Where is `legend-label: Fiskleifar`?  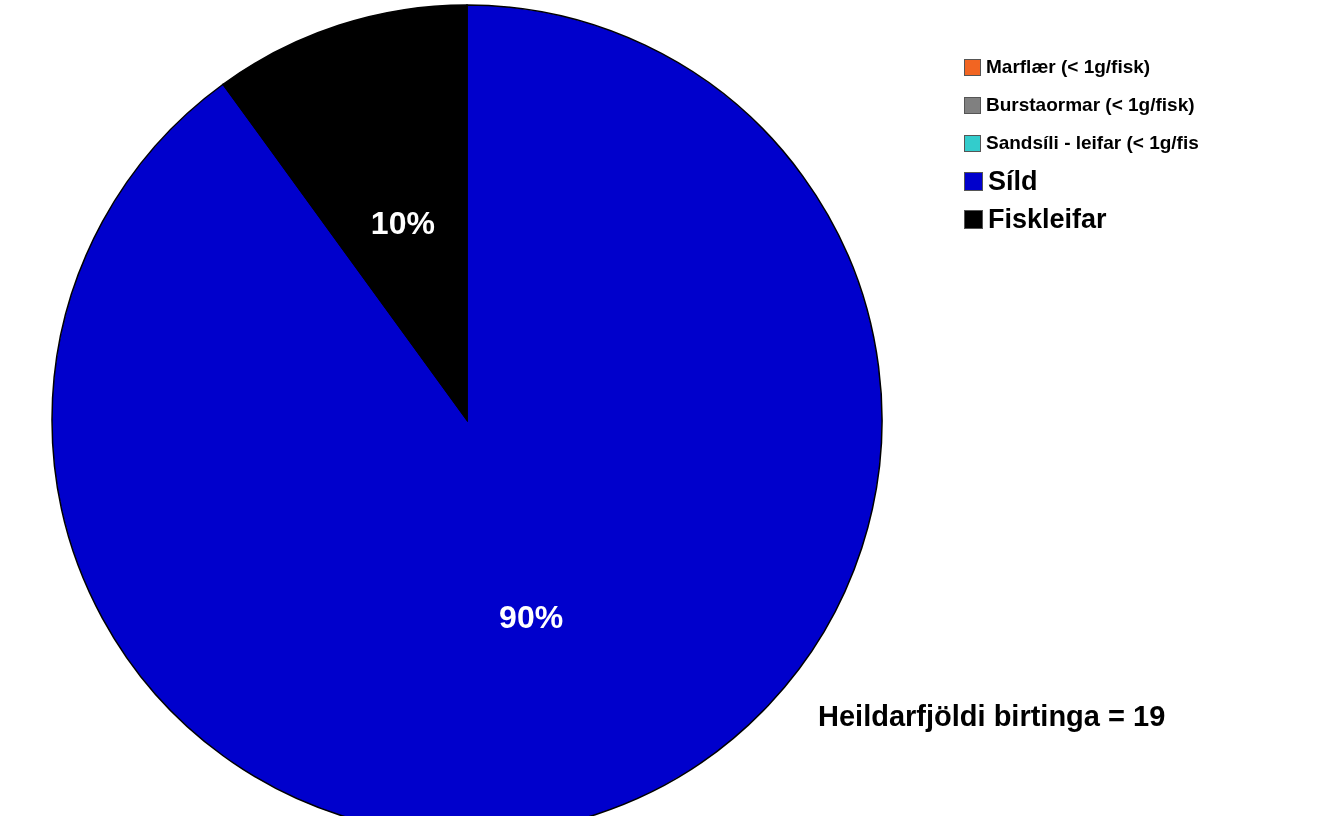
legend-label: Fiskleifar is located at coordinates (1047, 219).